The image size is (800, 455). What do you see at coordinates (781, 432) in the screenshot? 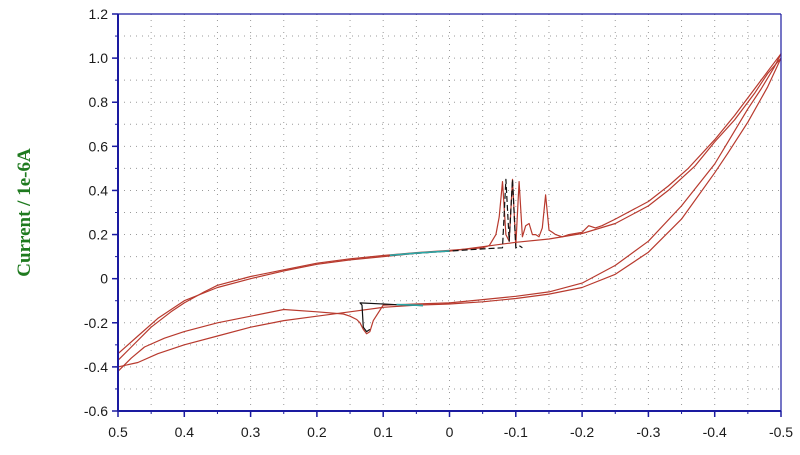
I see `x-tick-label: -0.5` at bounding box center [781, 432].